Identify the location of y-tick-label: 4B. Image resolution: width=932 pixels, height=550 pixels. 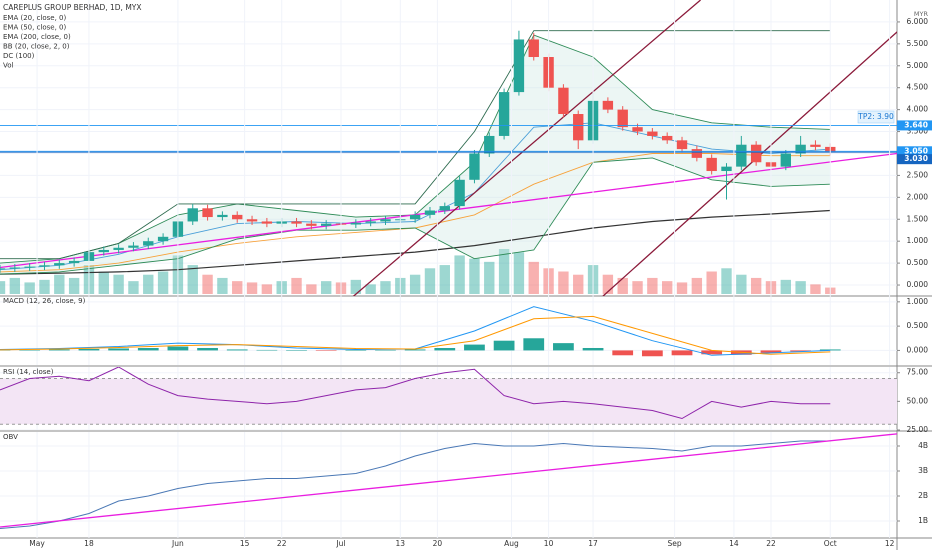
(923, 445).